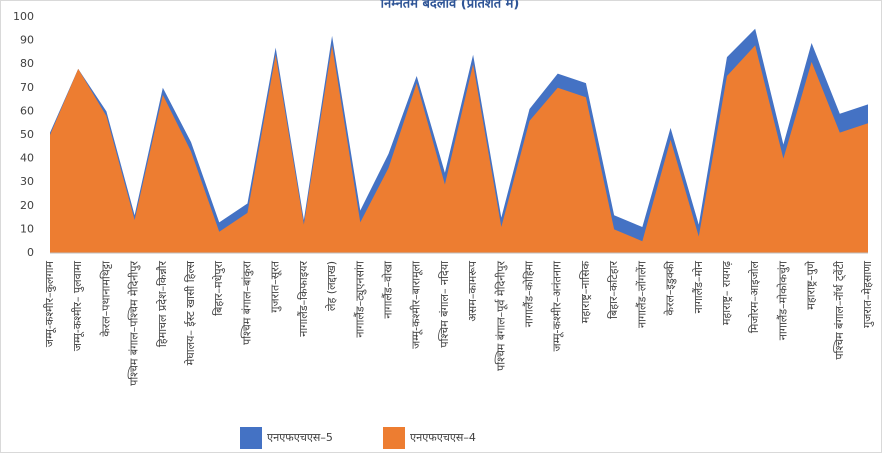  I want to click on chart-title: निम्नतम बदलाव (प्रतिशत में), so click(450, 6).